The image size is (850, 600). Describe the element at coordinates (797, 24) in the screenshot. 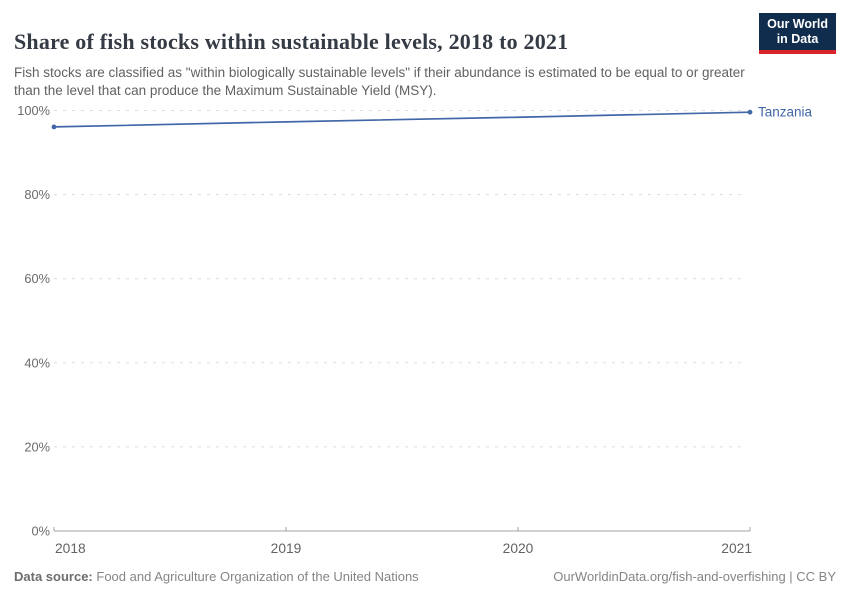

I see `owid-logo-line1: Our World` at that location.